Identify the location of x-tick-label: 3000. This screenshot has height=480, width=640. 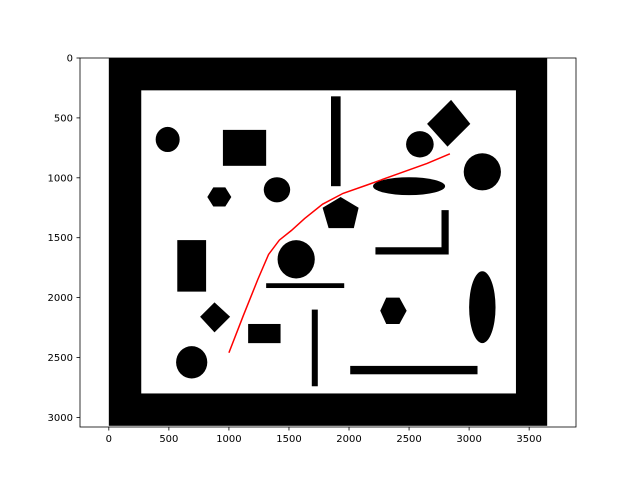
(468, 439).